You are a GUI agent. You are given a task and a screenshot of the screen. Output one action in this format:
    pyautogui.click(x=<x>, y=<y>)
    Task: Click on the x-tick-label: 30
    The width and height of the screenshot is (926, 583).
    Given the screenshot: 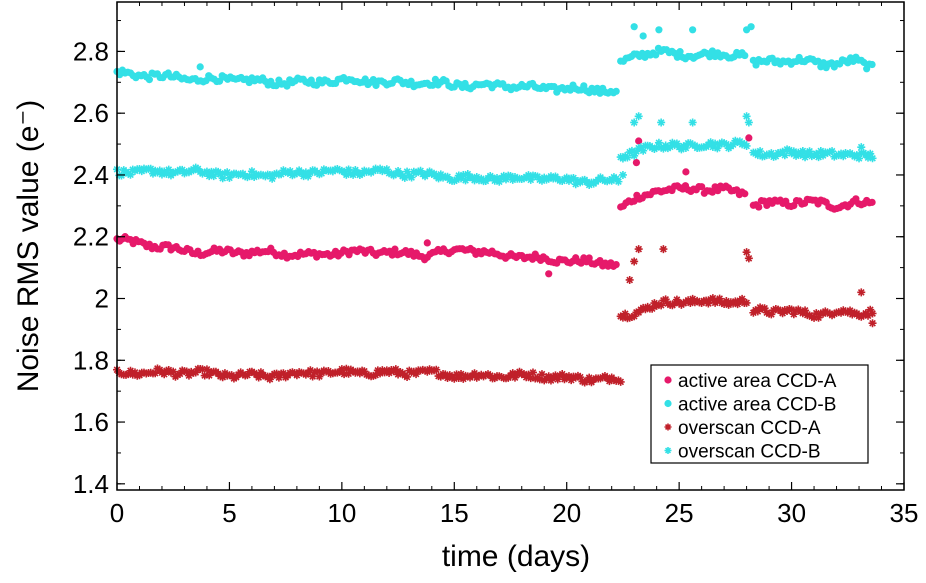 What is the action you would take?
    pyautogui.click(x=791, y=513)
    